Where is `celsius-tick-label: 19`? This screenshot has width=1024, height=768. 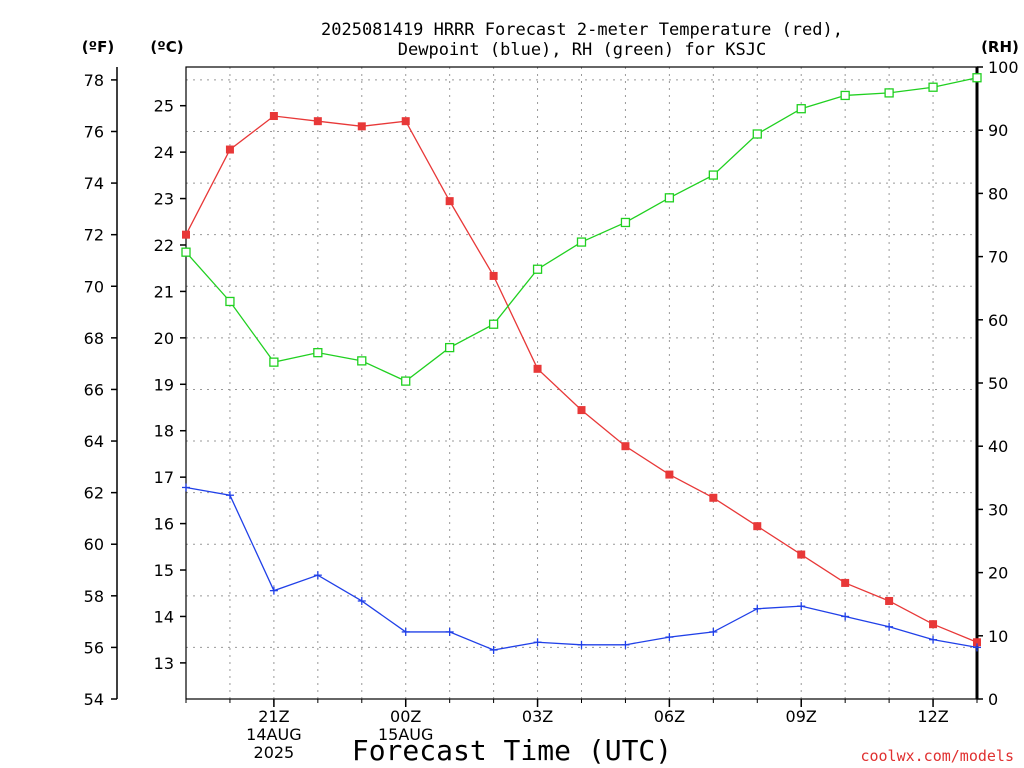 celsius-tick-label: 19 is located at coordinates (164, 384).